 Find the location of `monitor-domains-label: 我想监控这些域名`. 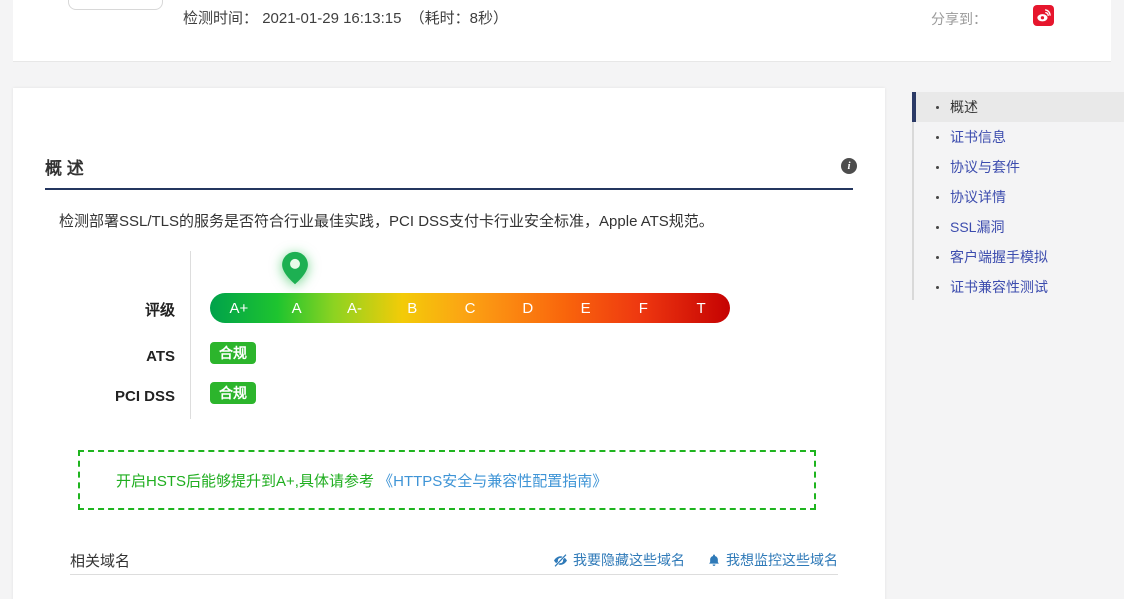

monitor-domains-label: 我想监控这些域名 is located at coordinates (782, 560).